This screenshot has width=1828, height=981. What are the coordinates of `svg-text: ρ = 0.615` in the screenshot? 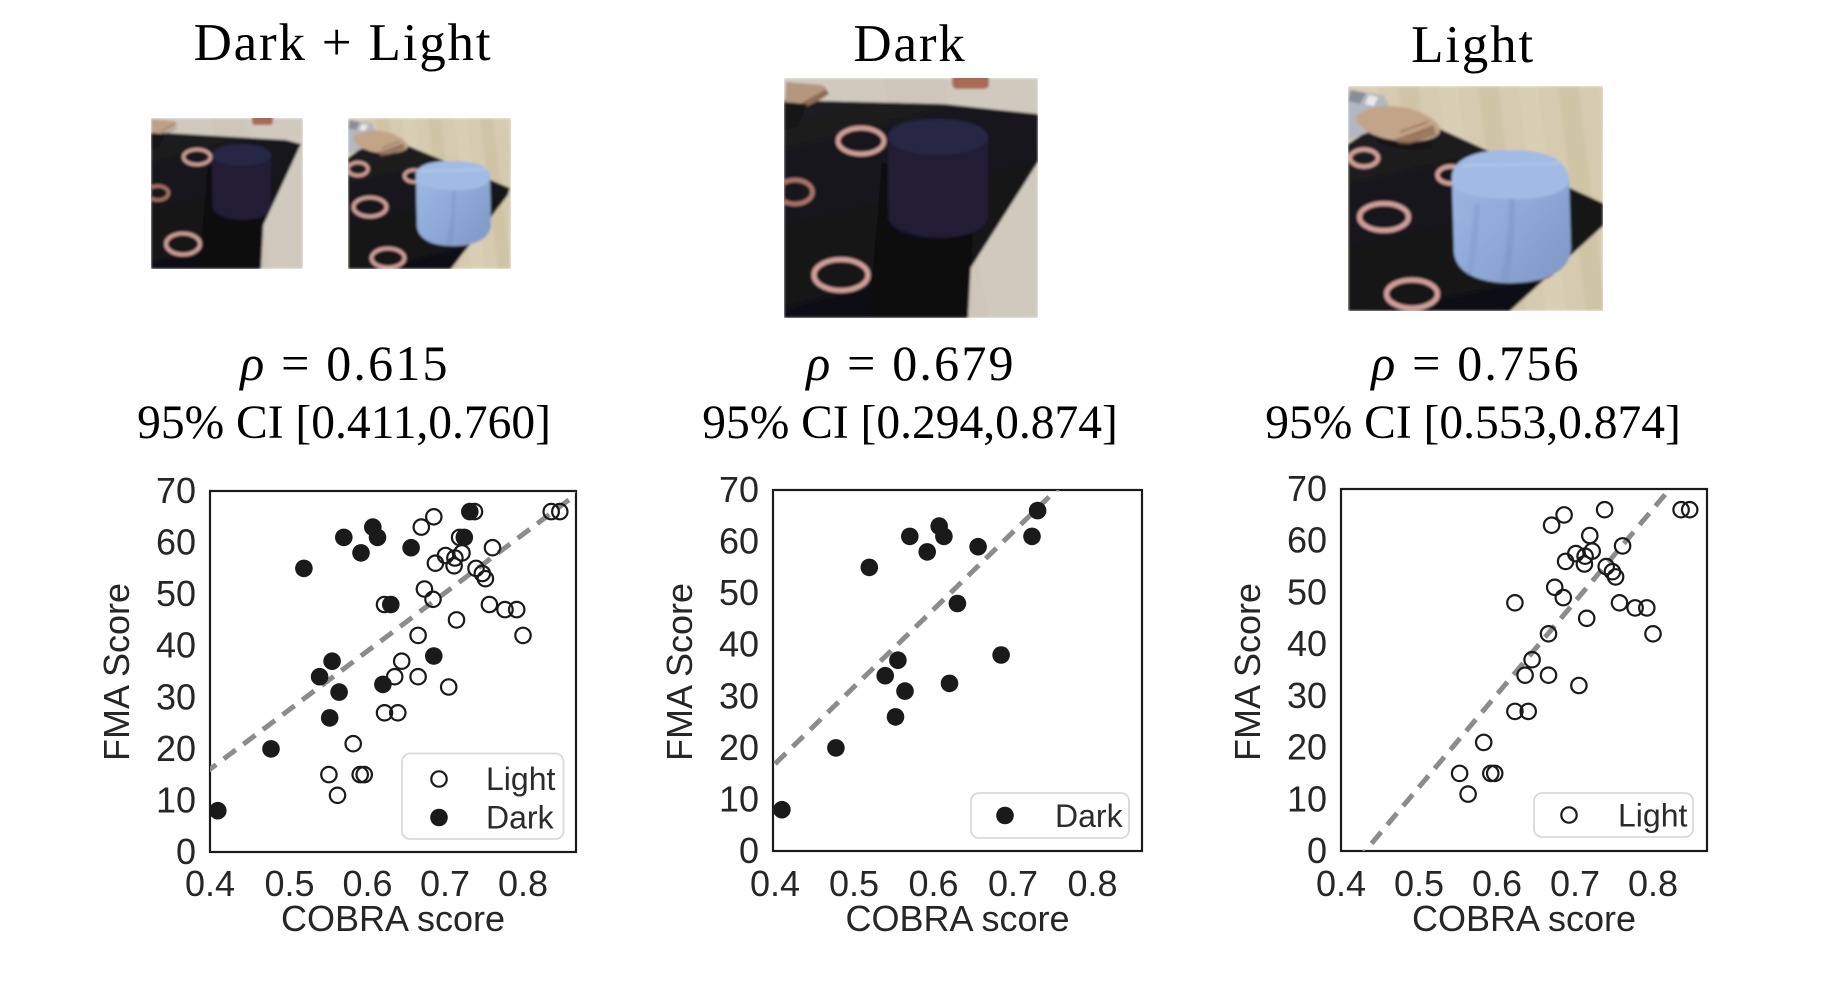 It's located at (344, 363).